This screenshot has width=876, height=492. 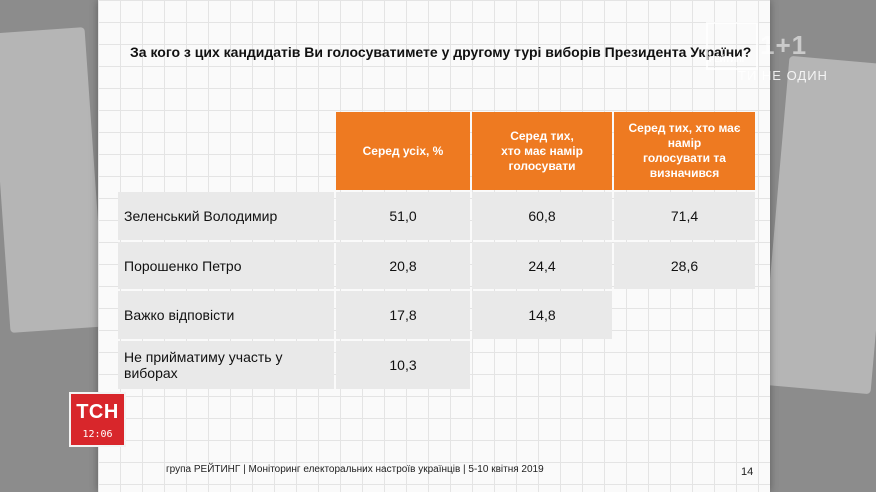 What do you see at coordinates (403, 151) in the screenshot?
I see `column-header-all: Серед усіх, %` at bounding box center [403, 151].